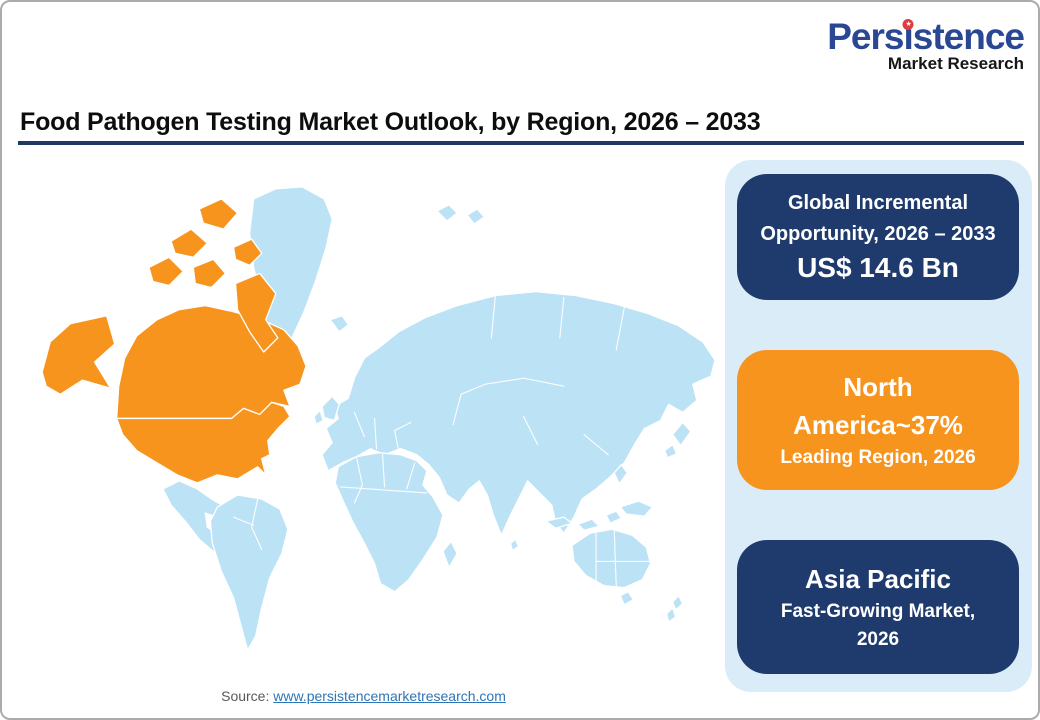 Image resolution: width=1040 pixels, height=720 pixels. I want to click on card-title: America~37%, so click(878, 425).